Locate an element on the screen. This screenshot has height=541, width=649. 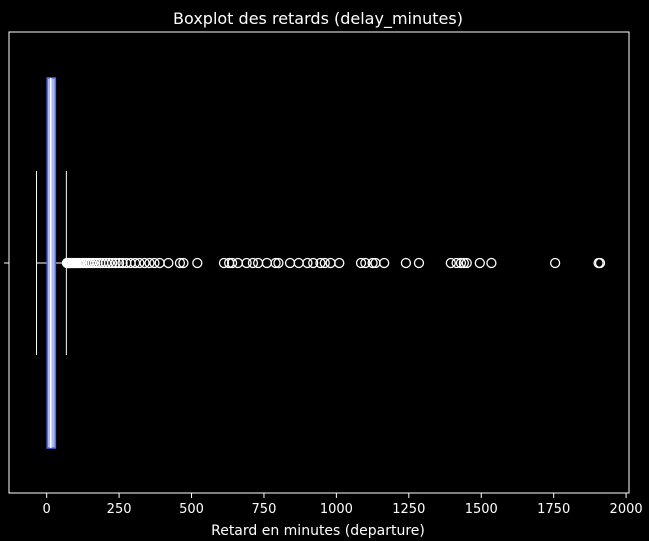
x-tick-label: 1500 is located at coordinates (481, 509).